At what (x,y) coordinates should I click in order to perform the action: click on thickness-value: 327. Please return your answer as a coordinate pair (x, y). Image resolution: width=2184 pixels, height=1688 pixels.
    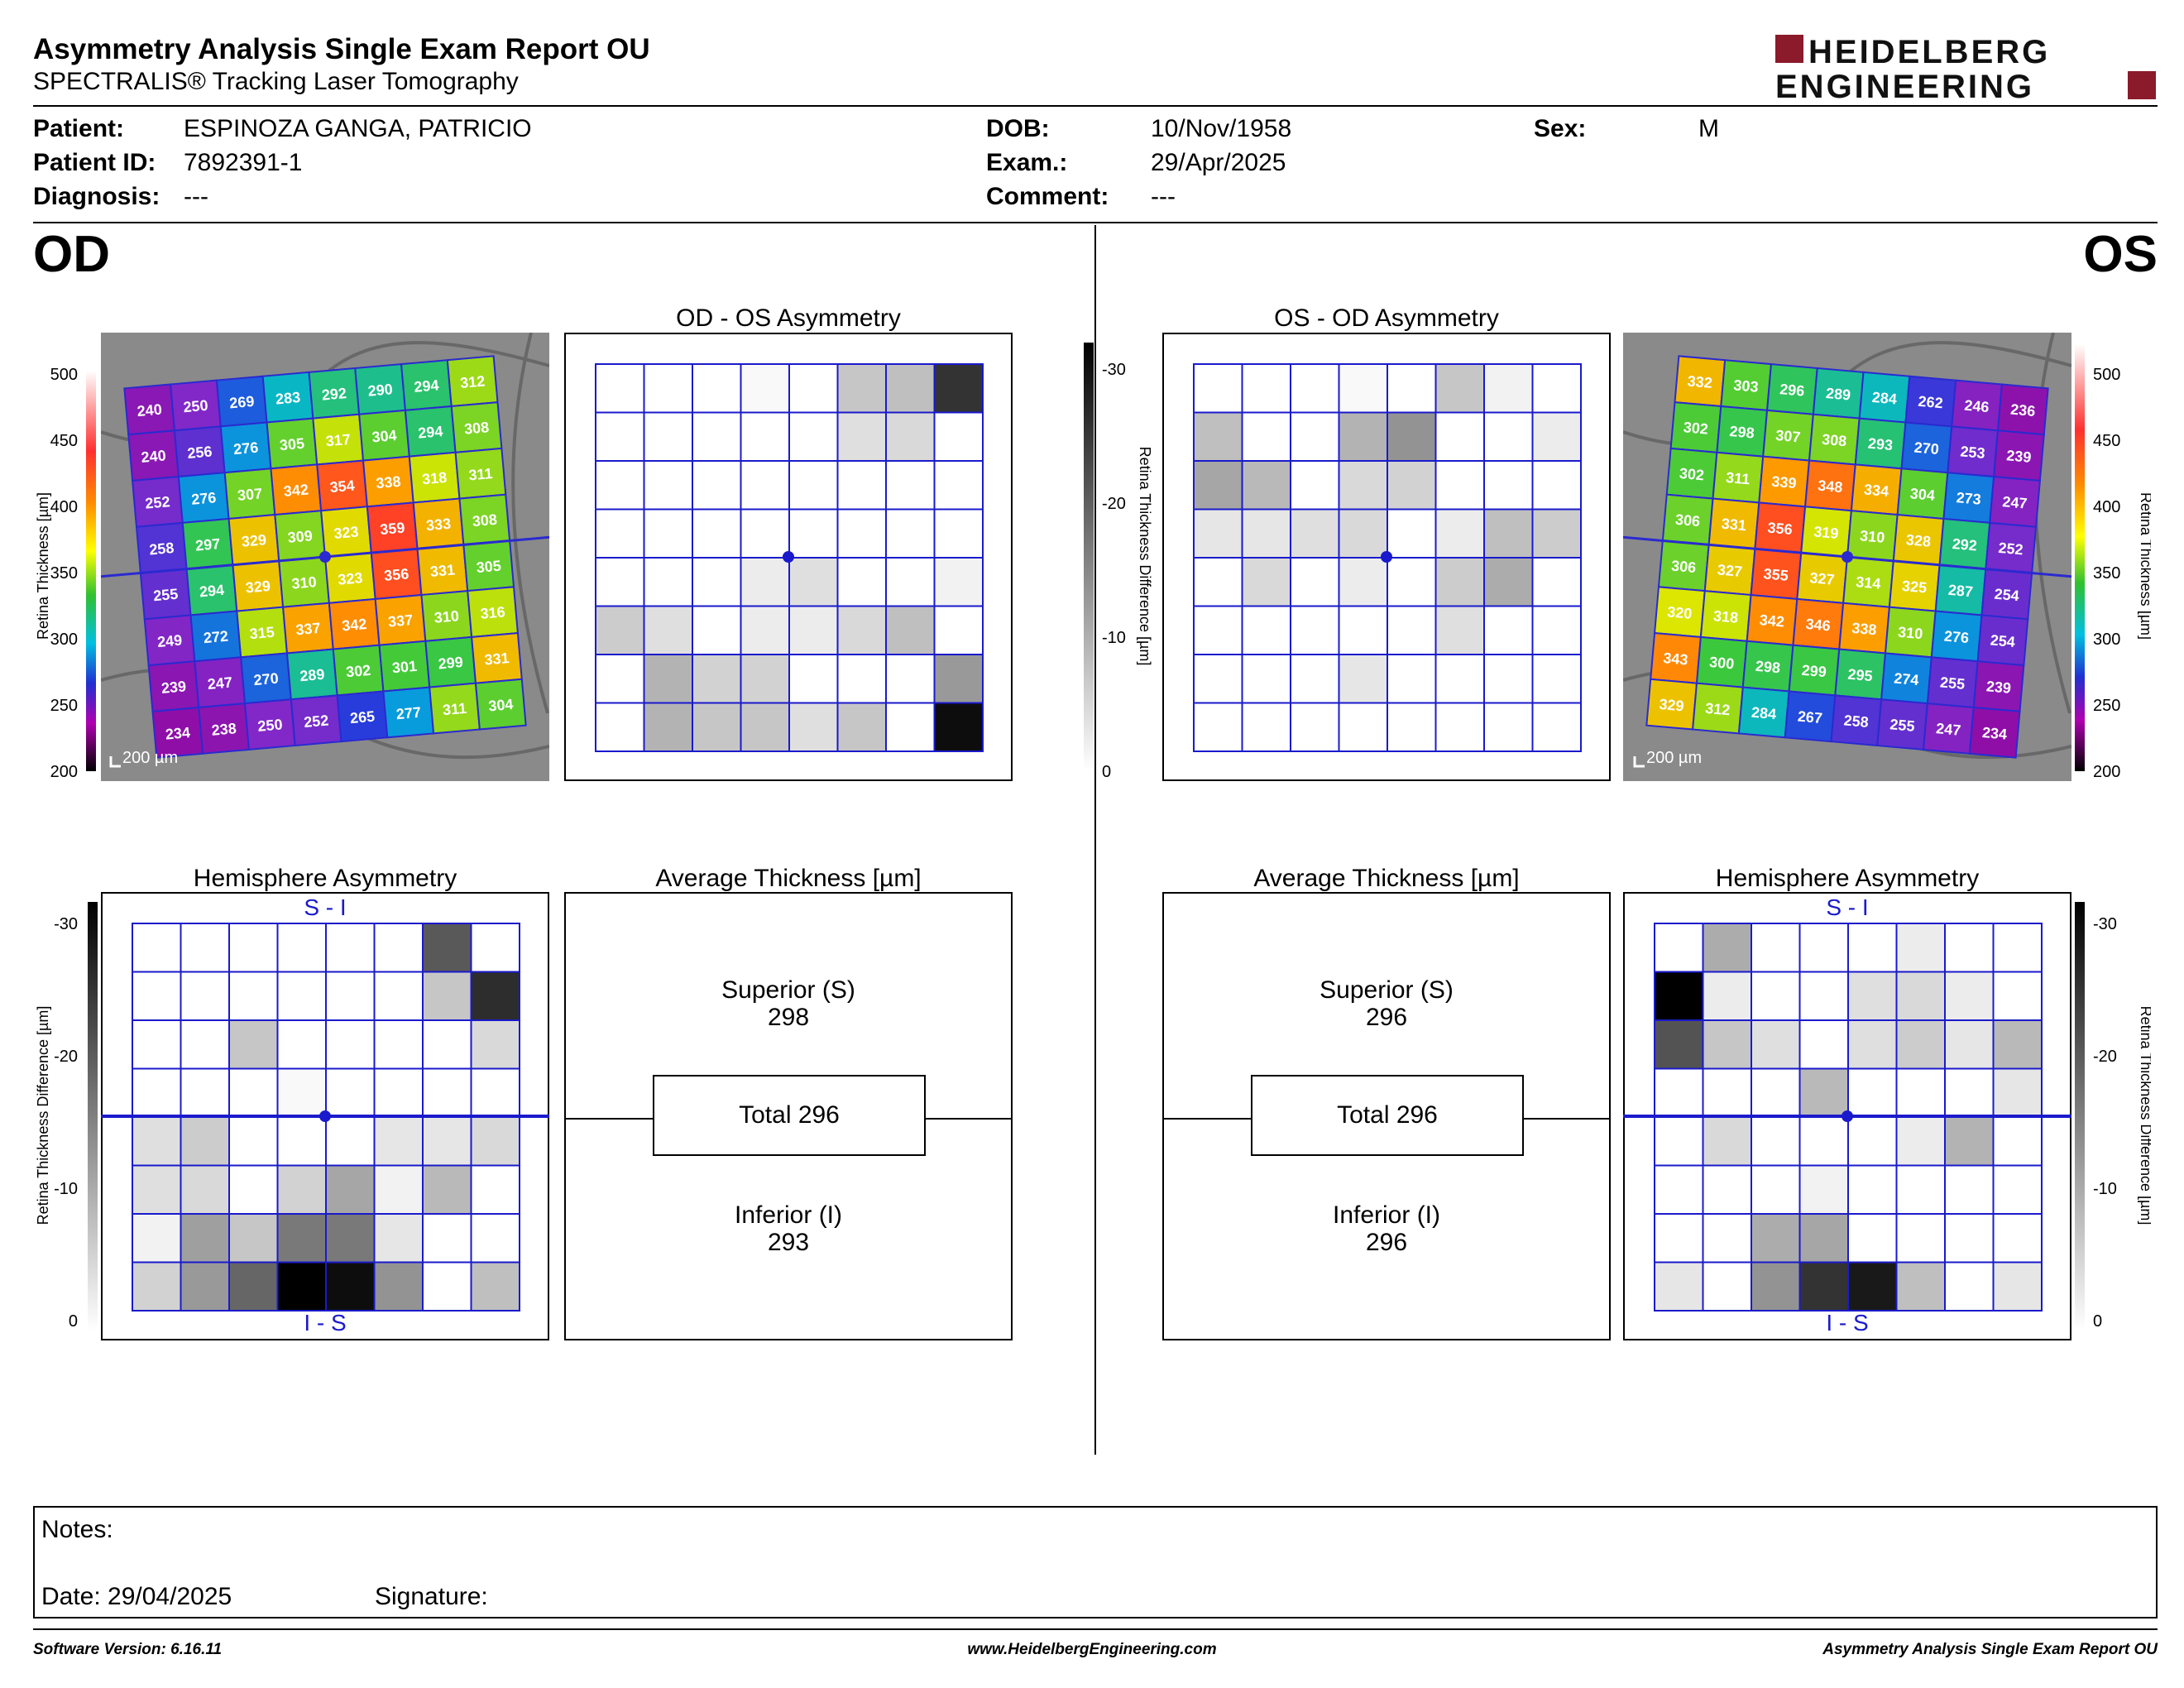
    Looking at the image, I should click on (1730, 570).